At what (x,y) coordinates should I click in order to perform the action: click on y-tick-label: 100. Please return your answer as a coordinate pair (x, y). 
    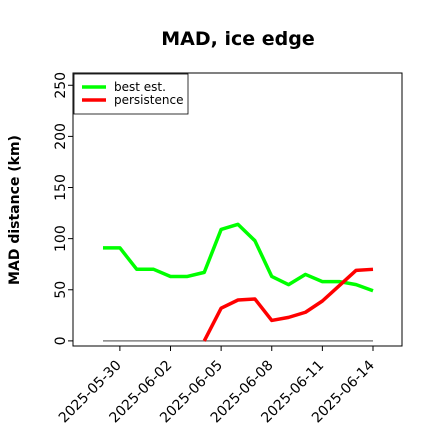
    Looking at the image, I should click on (61, 238).